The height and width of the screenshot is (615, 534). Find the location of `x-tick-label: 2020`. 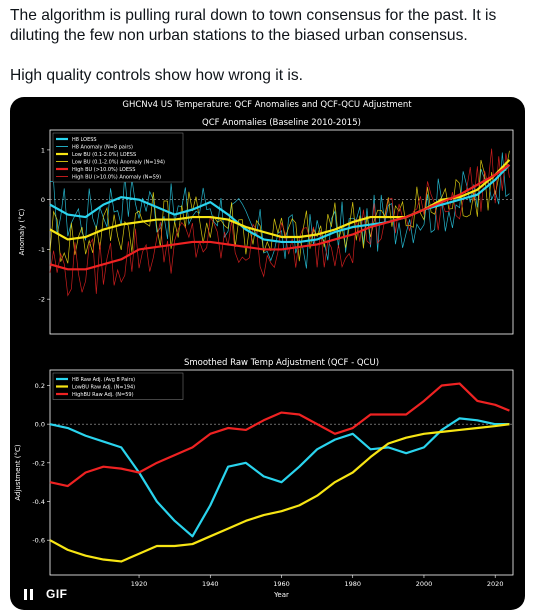

x-tick-label: 2020 is located at coordinates (495, 584).